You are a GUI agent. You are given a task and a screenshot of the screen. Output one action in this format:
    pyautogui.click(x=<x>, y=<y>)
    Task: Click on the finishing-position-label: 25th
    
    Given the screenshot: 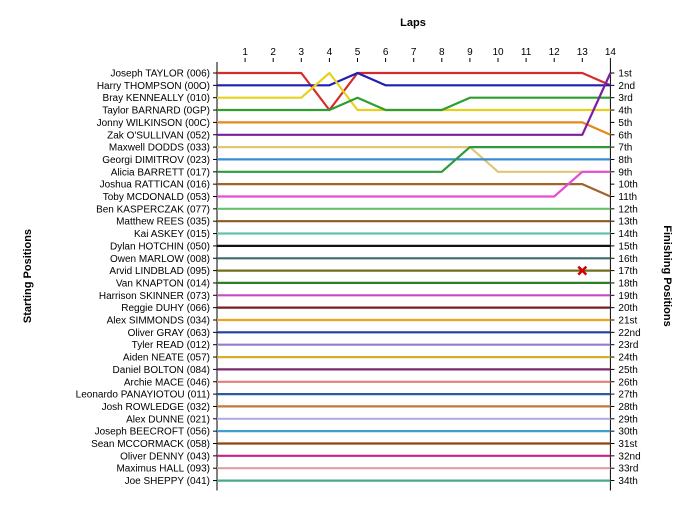 What is the action you would take?
    pyautogui.click(x=627, y=370)
    